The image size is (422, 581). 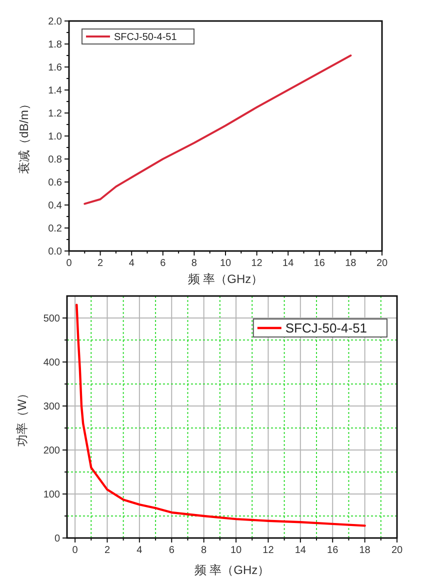 I want to click on y-axis-title: 功率（W）, so click(x=22, y=417).